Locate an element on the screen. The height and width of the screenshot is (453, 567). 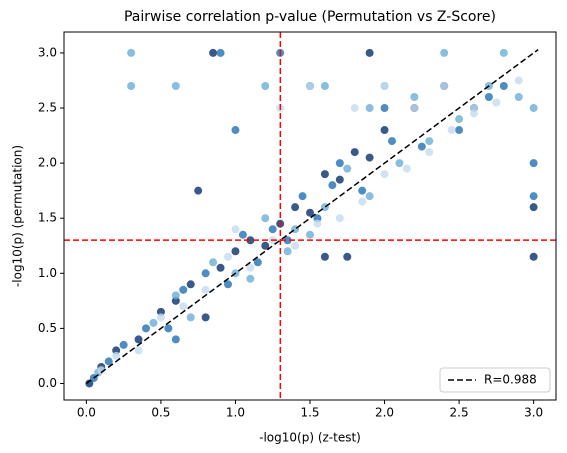
x-axis-label: -log10(p) (z-test) is located at coordinates (310, 438).